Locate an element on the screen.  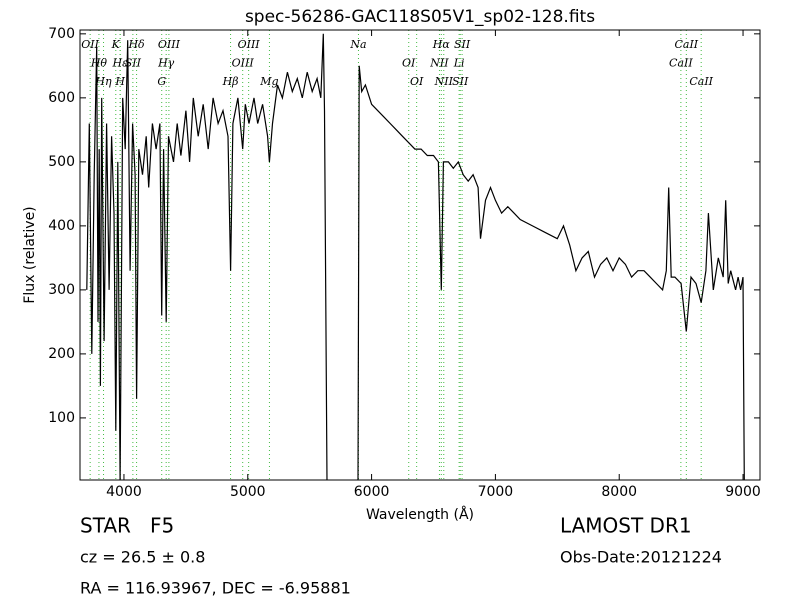
x-tick-label: 8000 is located at coordinates (619, 492).